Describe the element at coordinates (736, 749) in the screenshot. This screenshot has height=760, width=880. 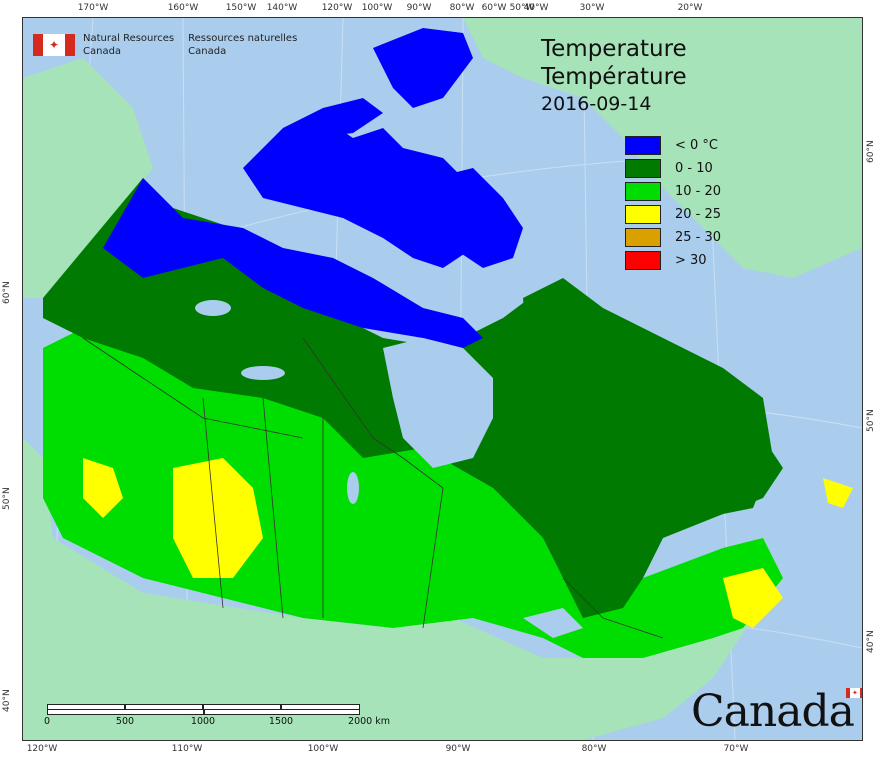
I see `graticule-label-bottom: 70°W` at that location.